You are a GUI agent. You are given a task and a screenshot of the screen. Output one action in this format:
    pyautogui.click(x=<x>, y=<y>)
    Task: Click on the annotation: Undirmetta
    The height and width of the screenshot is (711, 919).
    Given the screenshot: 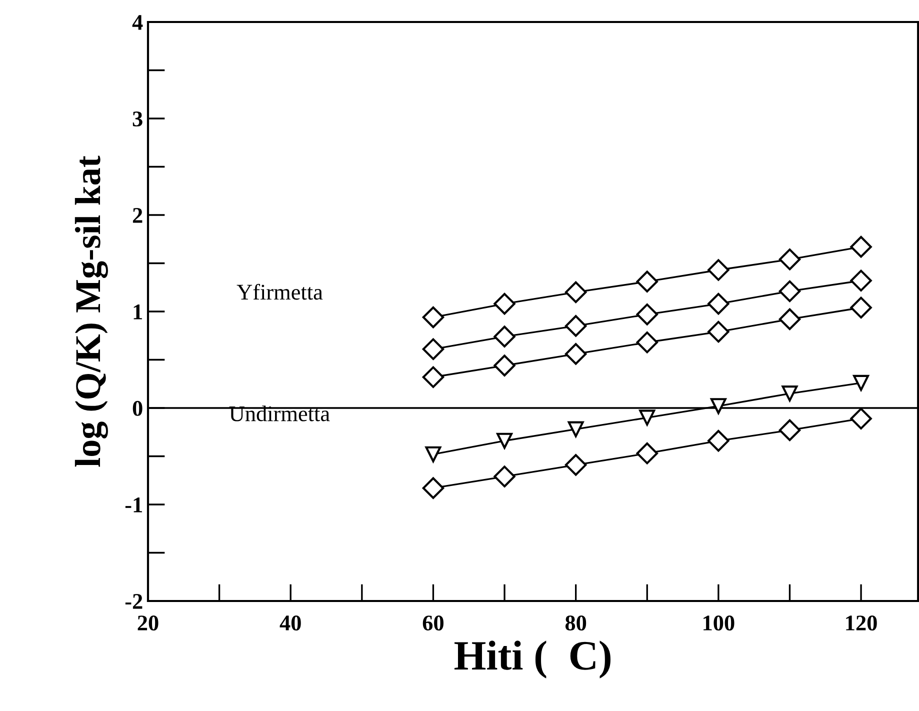 What is the action you would take?
    pyautogui.click(x=279, y=414)
    